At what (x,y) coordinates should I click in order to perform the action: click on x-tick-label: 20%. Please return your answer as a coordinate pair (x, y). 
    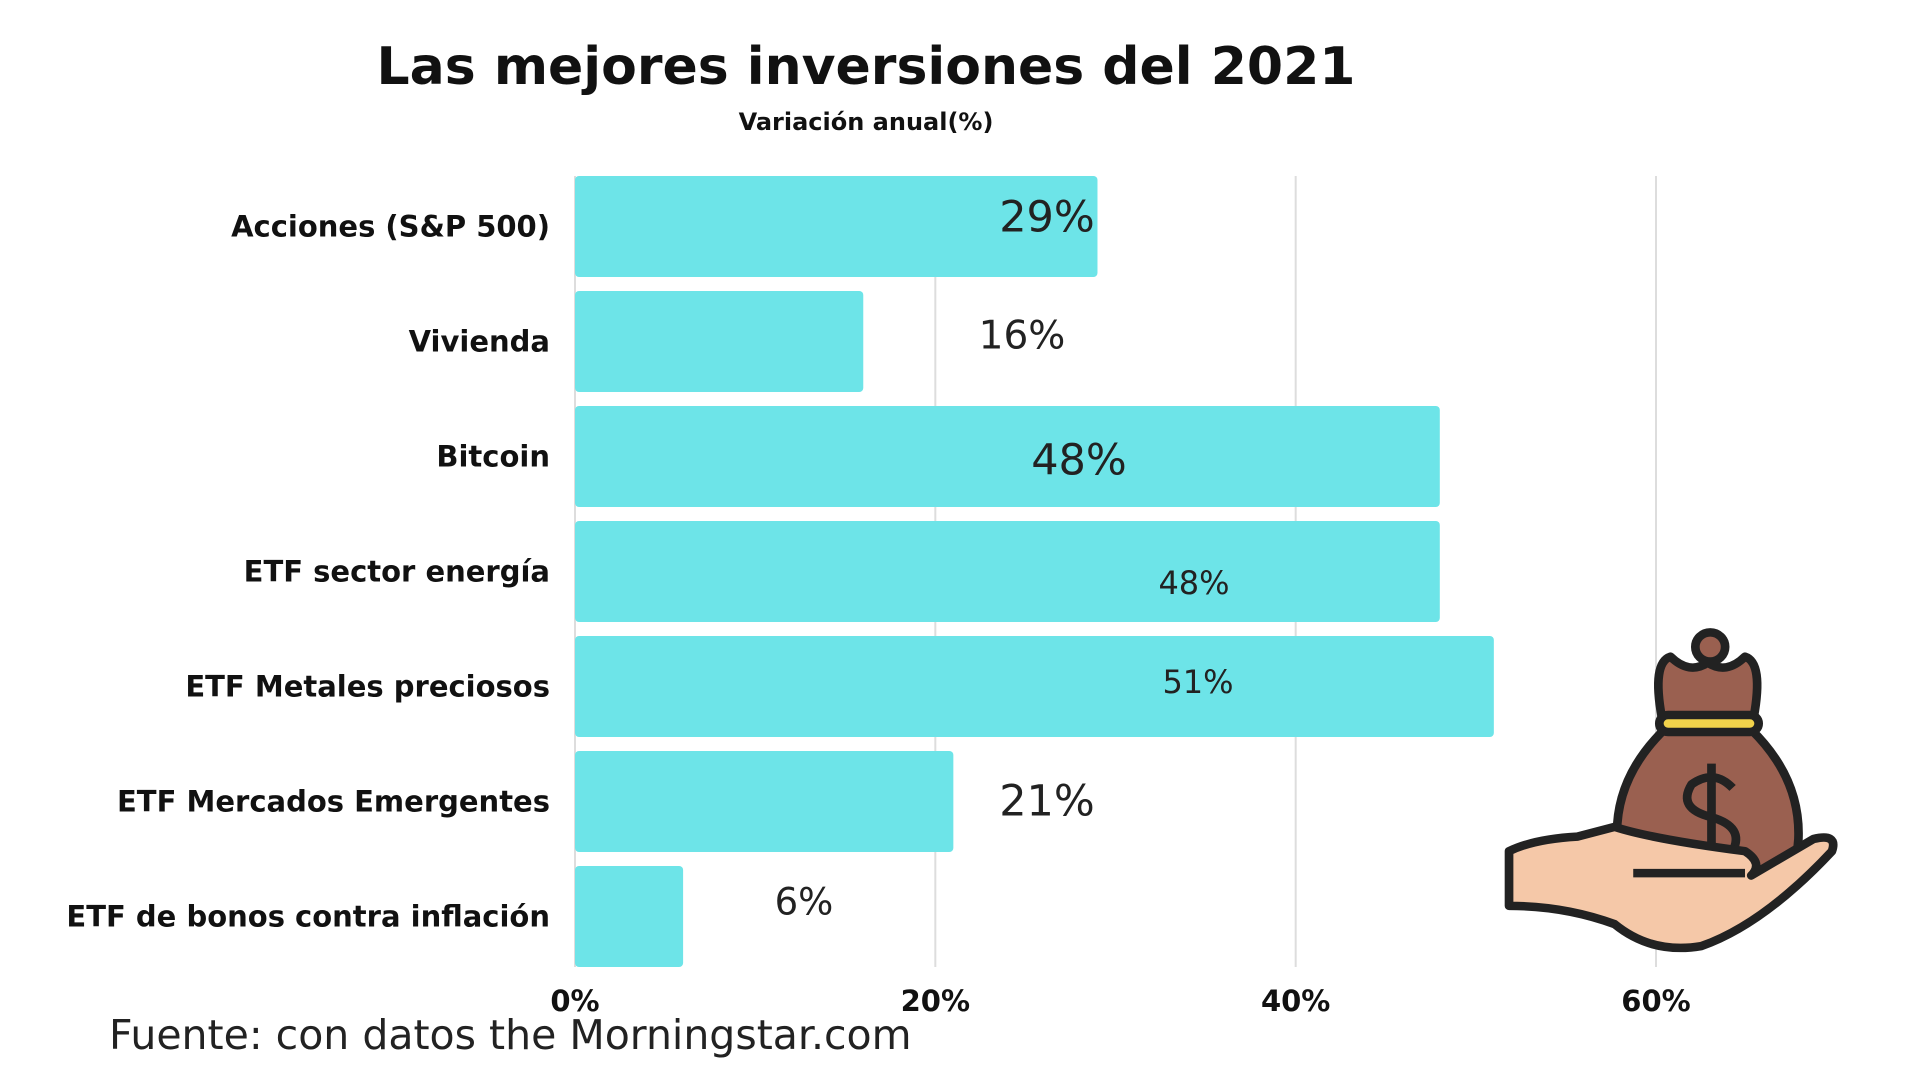
    Looking at the image, I should click on (935, 1001).